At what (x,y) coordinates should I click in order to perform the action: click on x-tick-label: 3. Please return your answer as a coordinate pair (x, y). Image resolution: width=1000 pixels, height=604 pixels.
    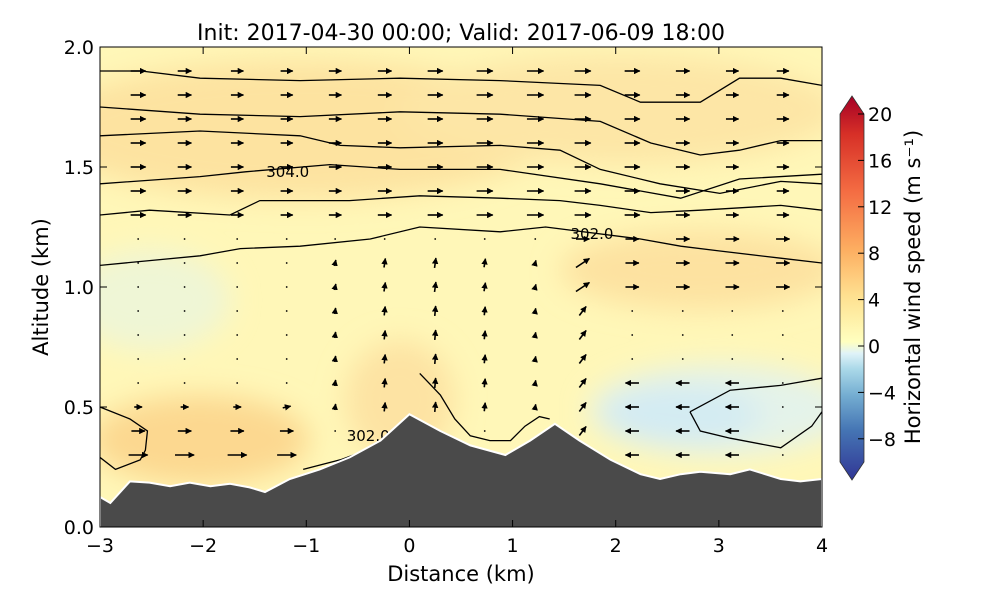
    Looking at the image, I should click on (719, 546).